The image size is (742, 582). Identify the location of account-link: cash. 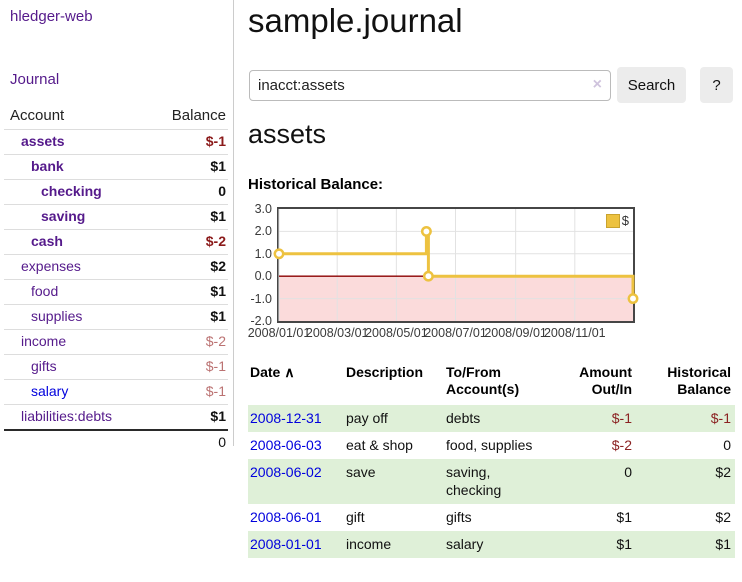
(47, 241).